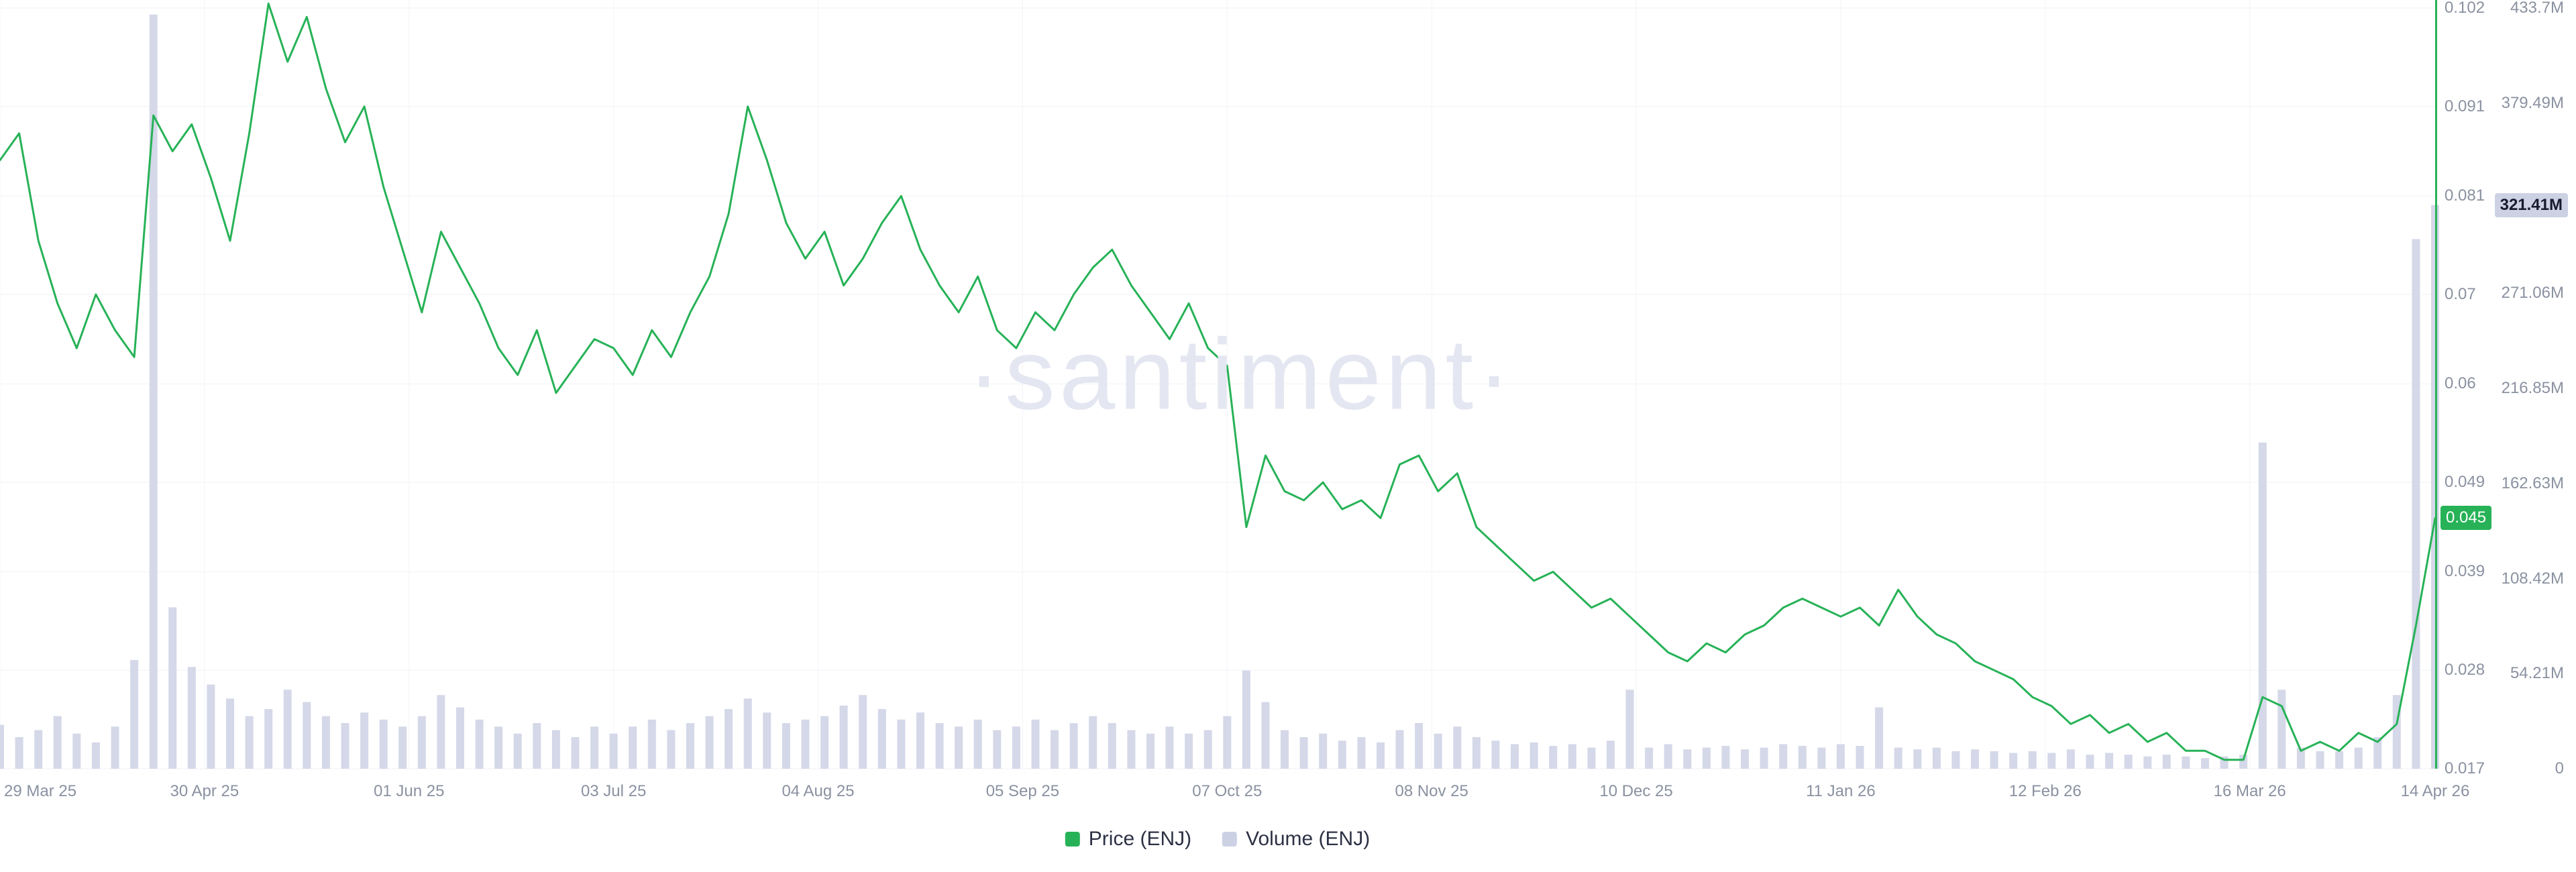 Image resolution: width=2576 pixels, height=872 pixels. I want to click on price-tick-label: 0.102, so click(2465, 8).